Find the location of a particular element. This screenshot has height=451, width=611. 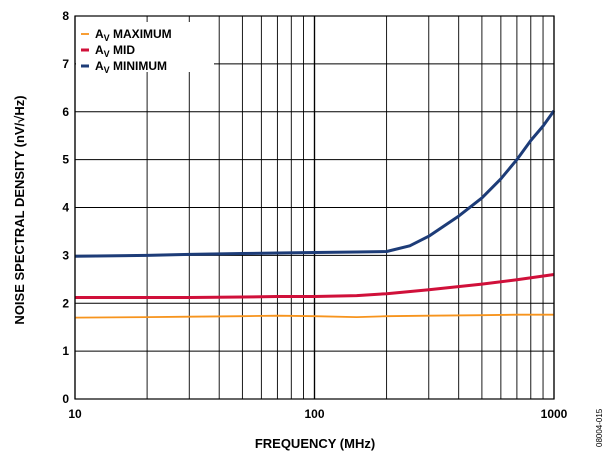

y-tick-label: 4 is located at coordinates (65, 208).